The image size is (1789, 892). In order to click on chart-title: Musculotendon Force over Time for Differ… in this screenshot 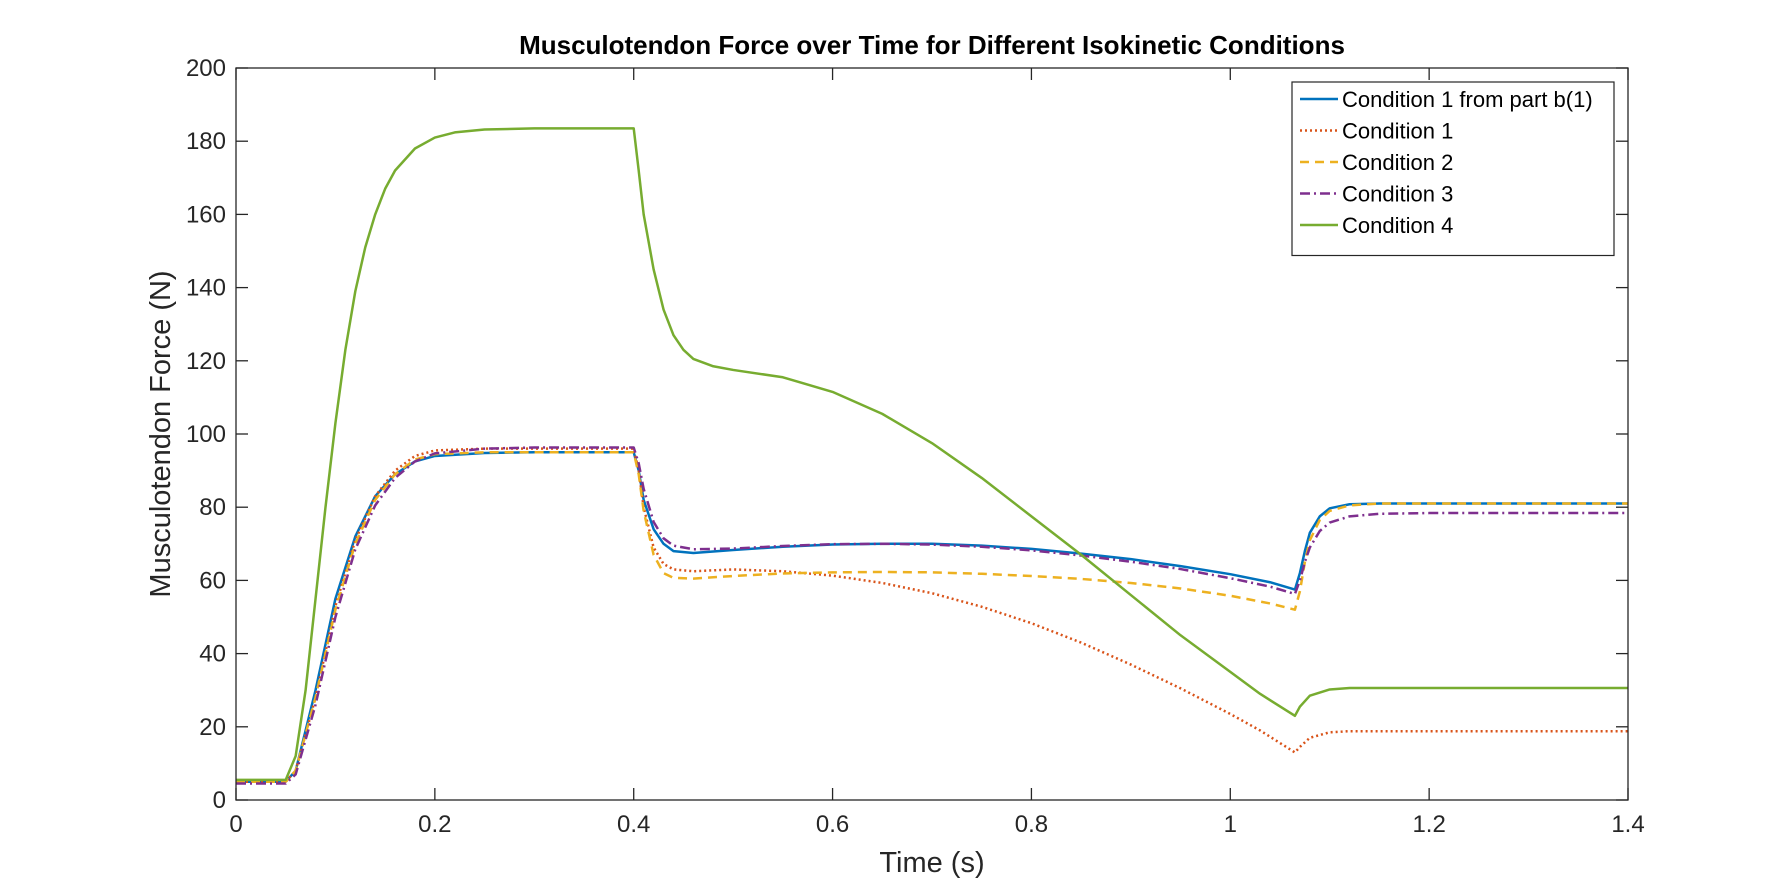, I will do `click(932, 45)`.